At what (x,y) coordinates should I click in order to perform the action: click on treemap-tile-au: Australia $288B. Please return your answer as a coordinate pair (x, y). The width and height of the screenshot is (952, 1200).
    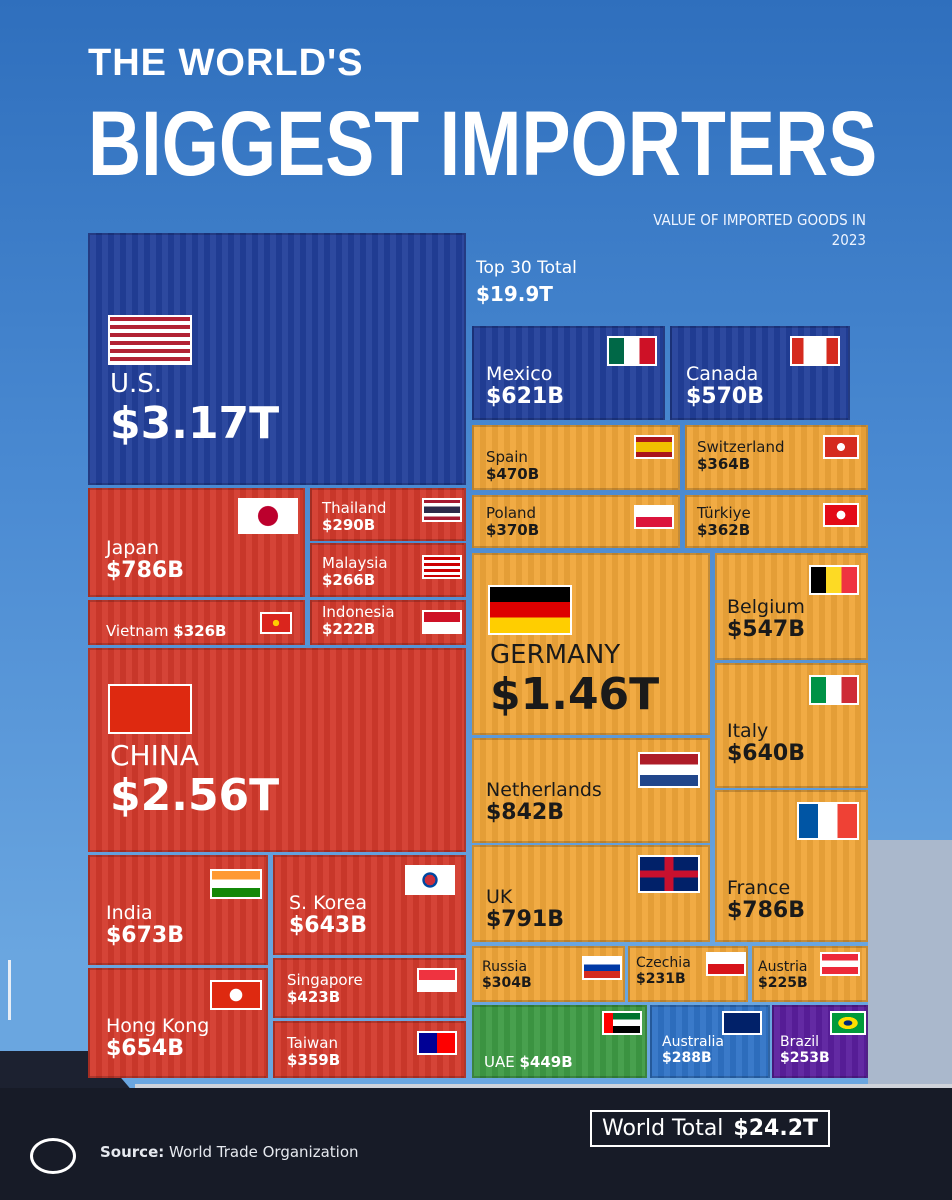
    Looking at the image, I should click on (710, 1041).